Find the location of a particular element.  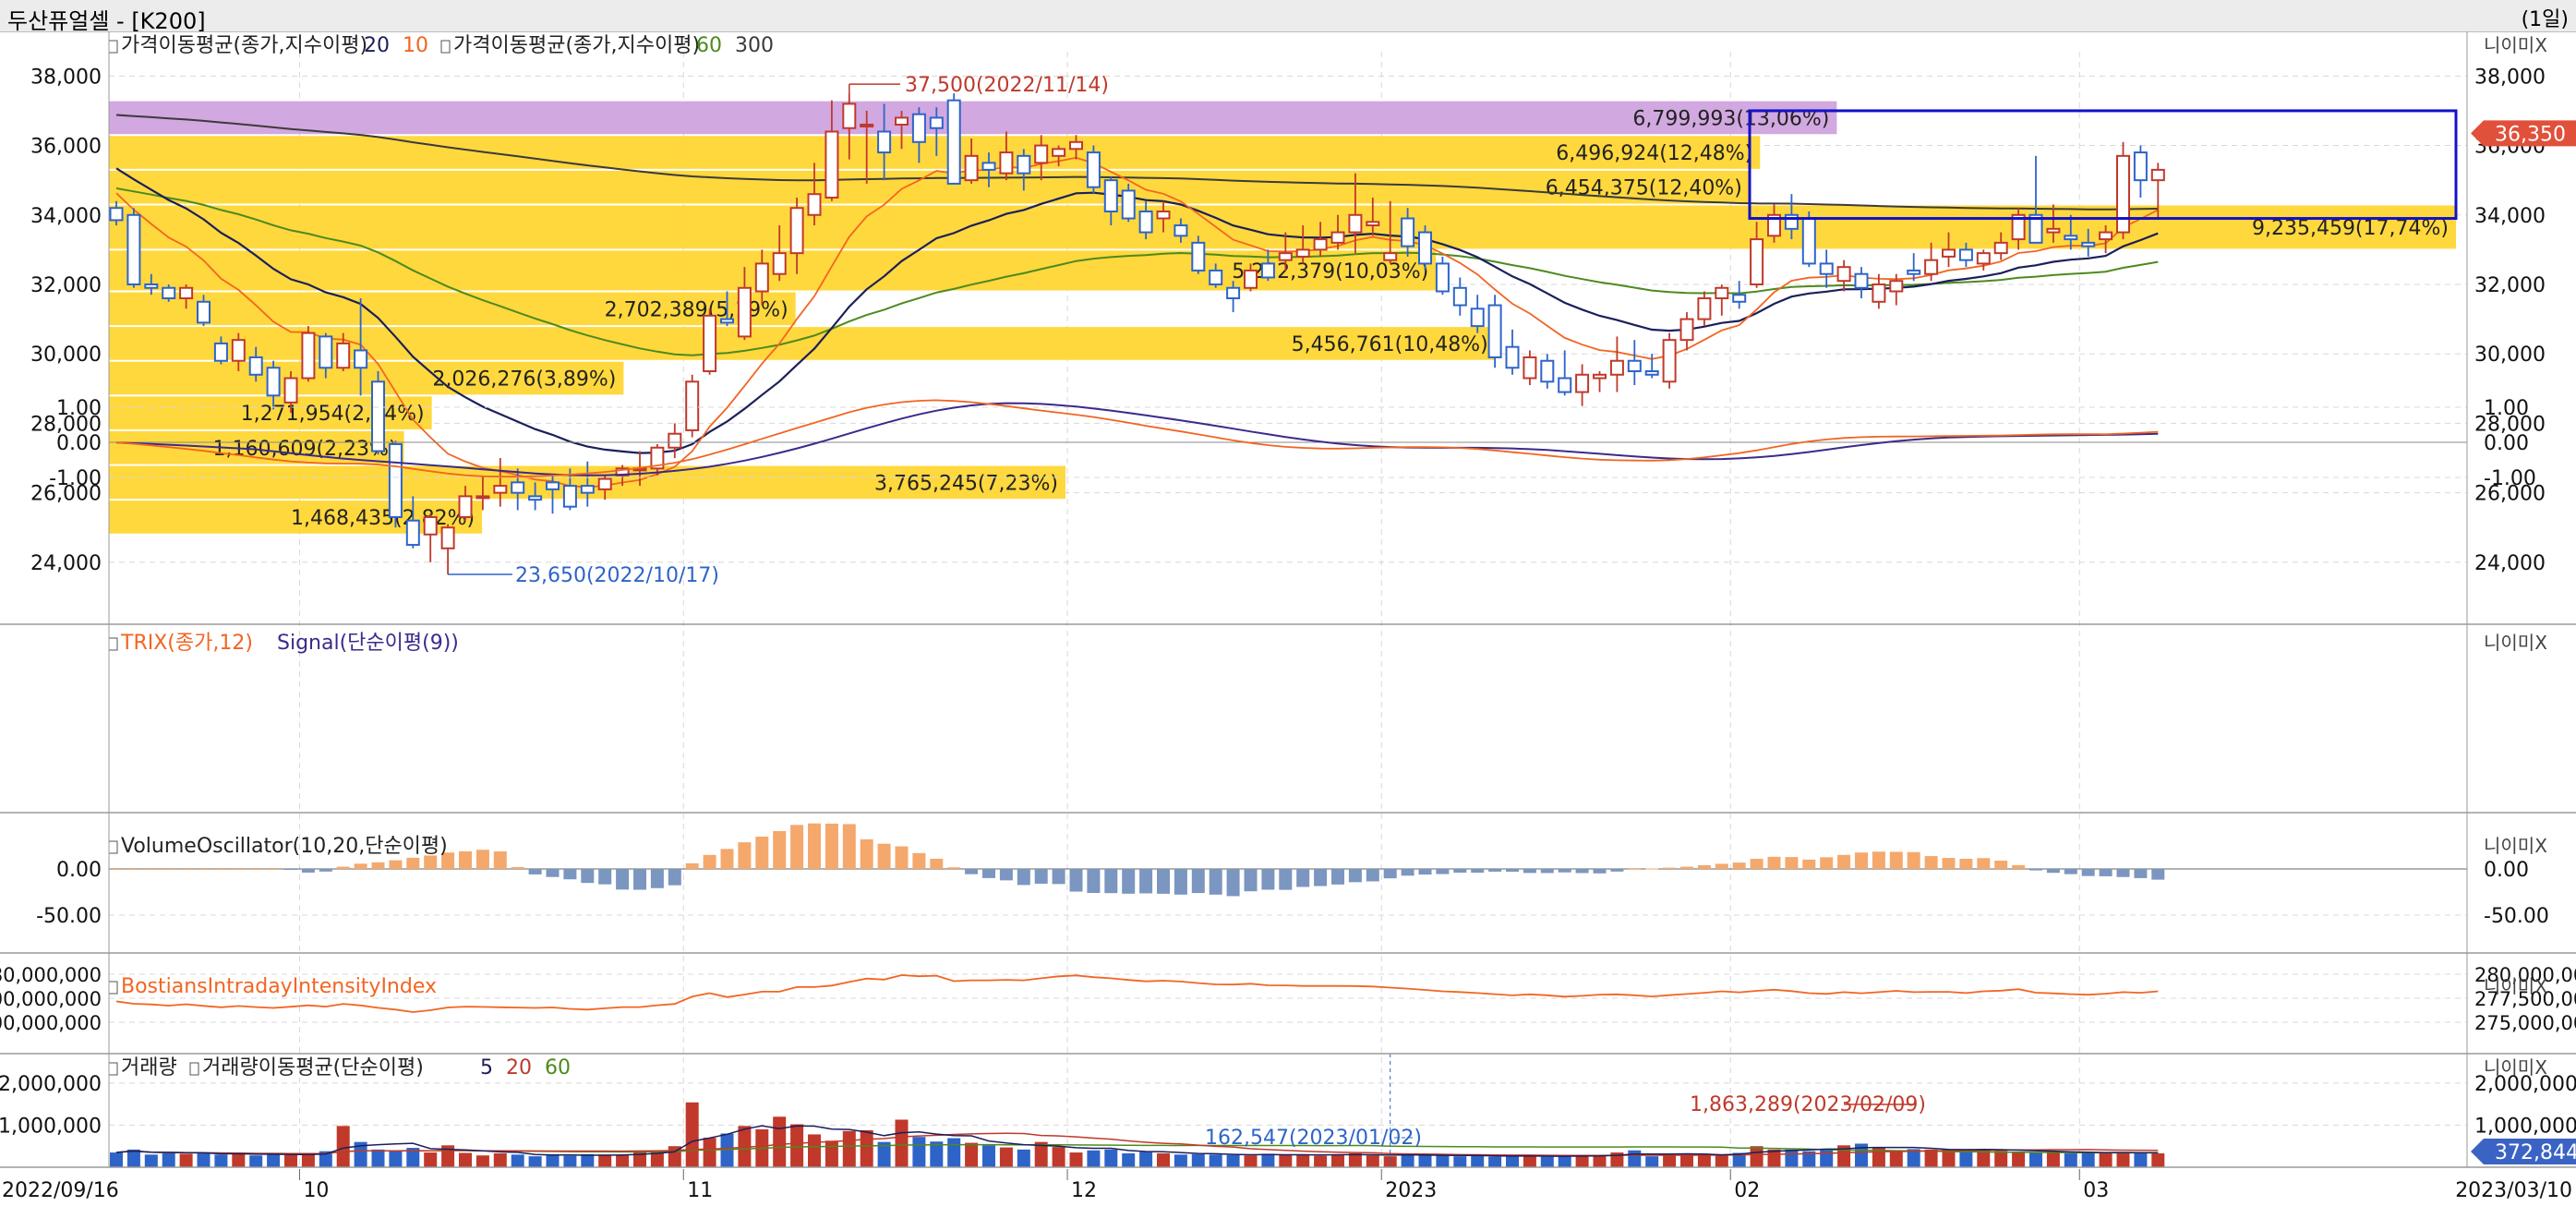

selection-box is located at coordinates (2103, 165).